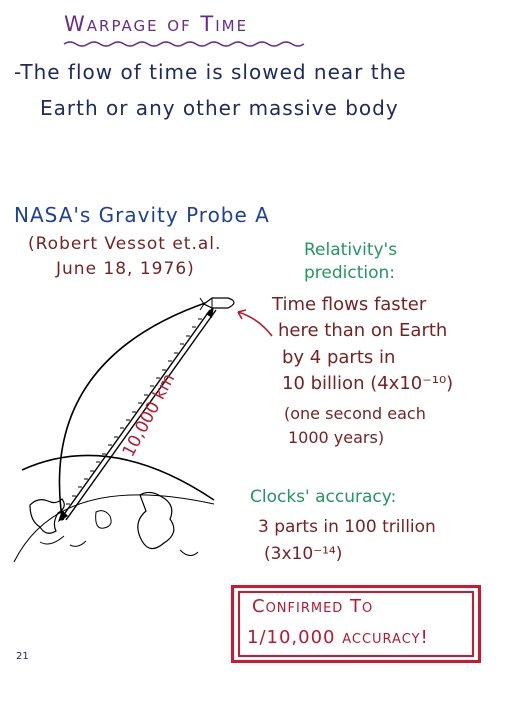 The image size is (522, 720). I want to click on bullet-line-1: -The flow of time is slowed near the, so click(210, 72).